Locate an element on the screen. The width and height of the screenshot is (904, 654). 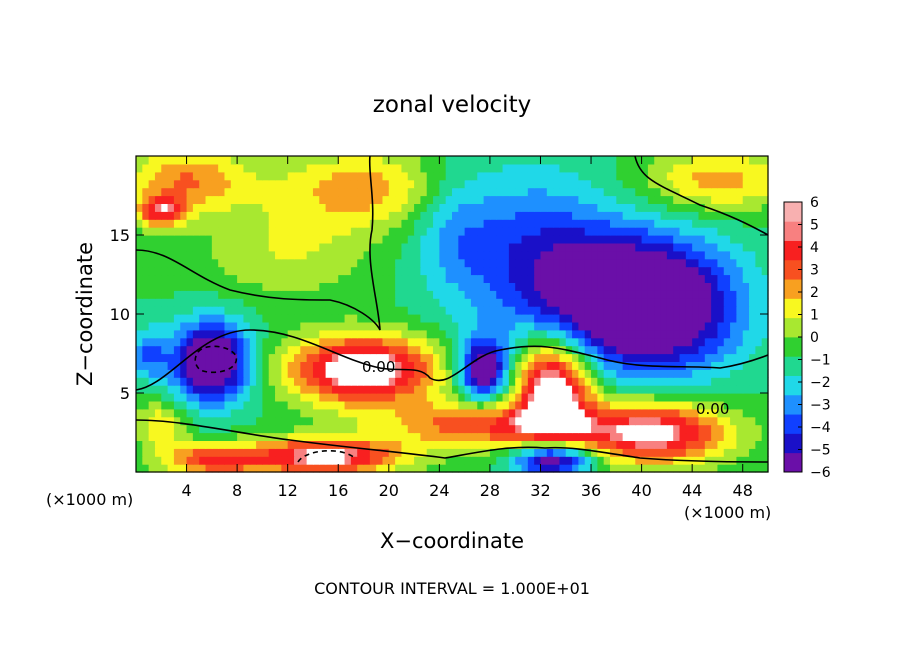
x-tick-label: 36 is located at coordinates (591, 490).